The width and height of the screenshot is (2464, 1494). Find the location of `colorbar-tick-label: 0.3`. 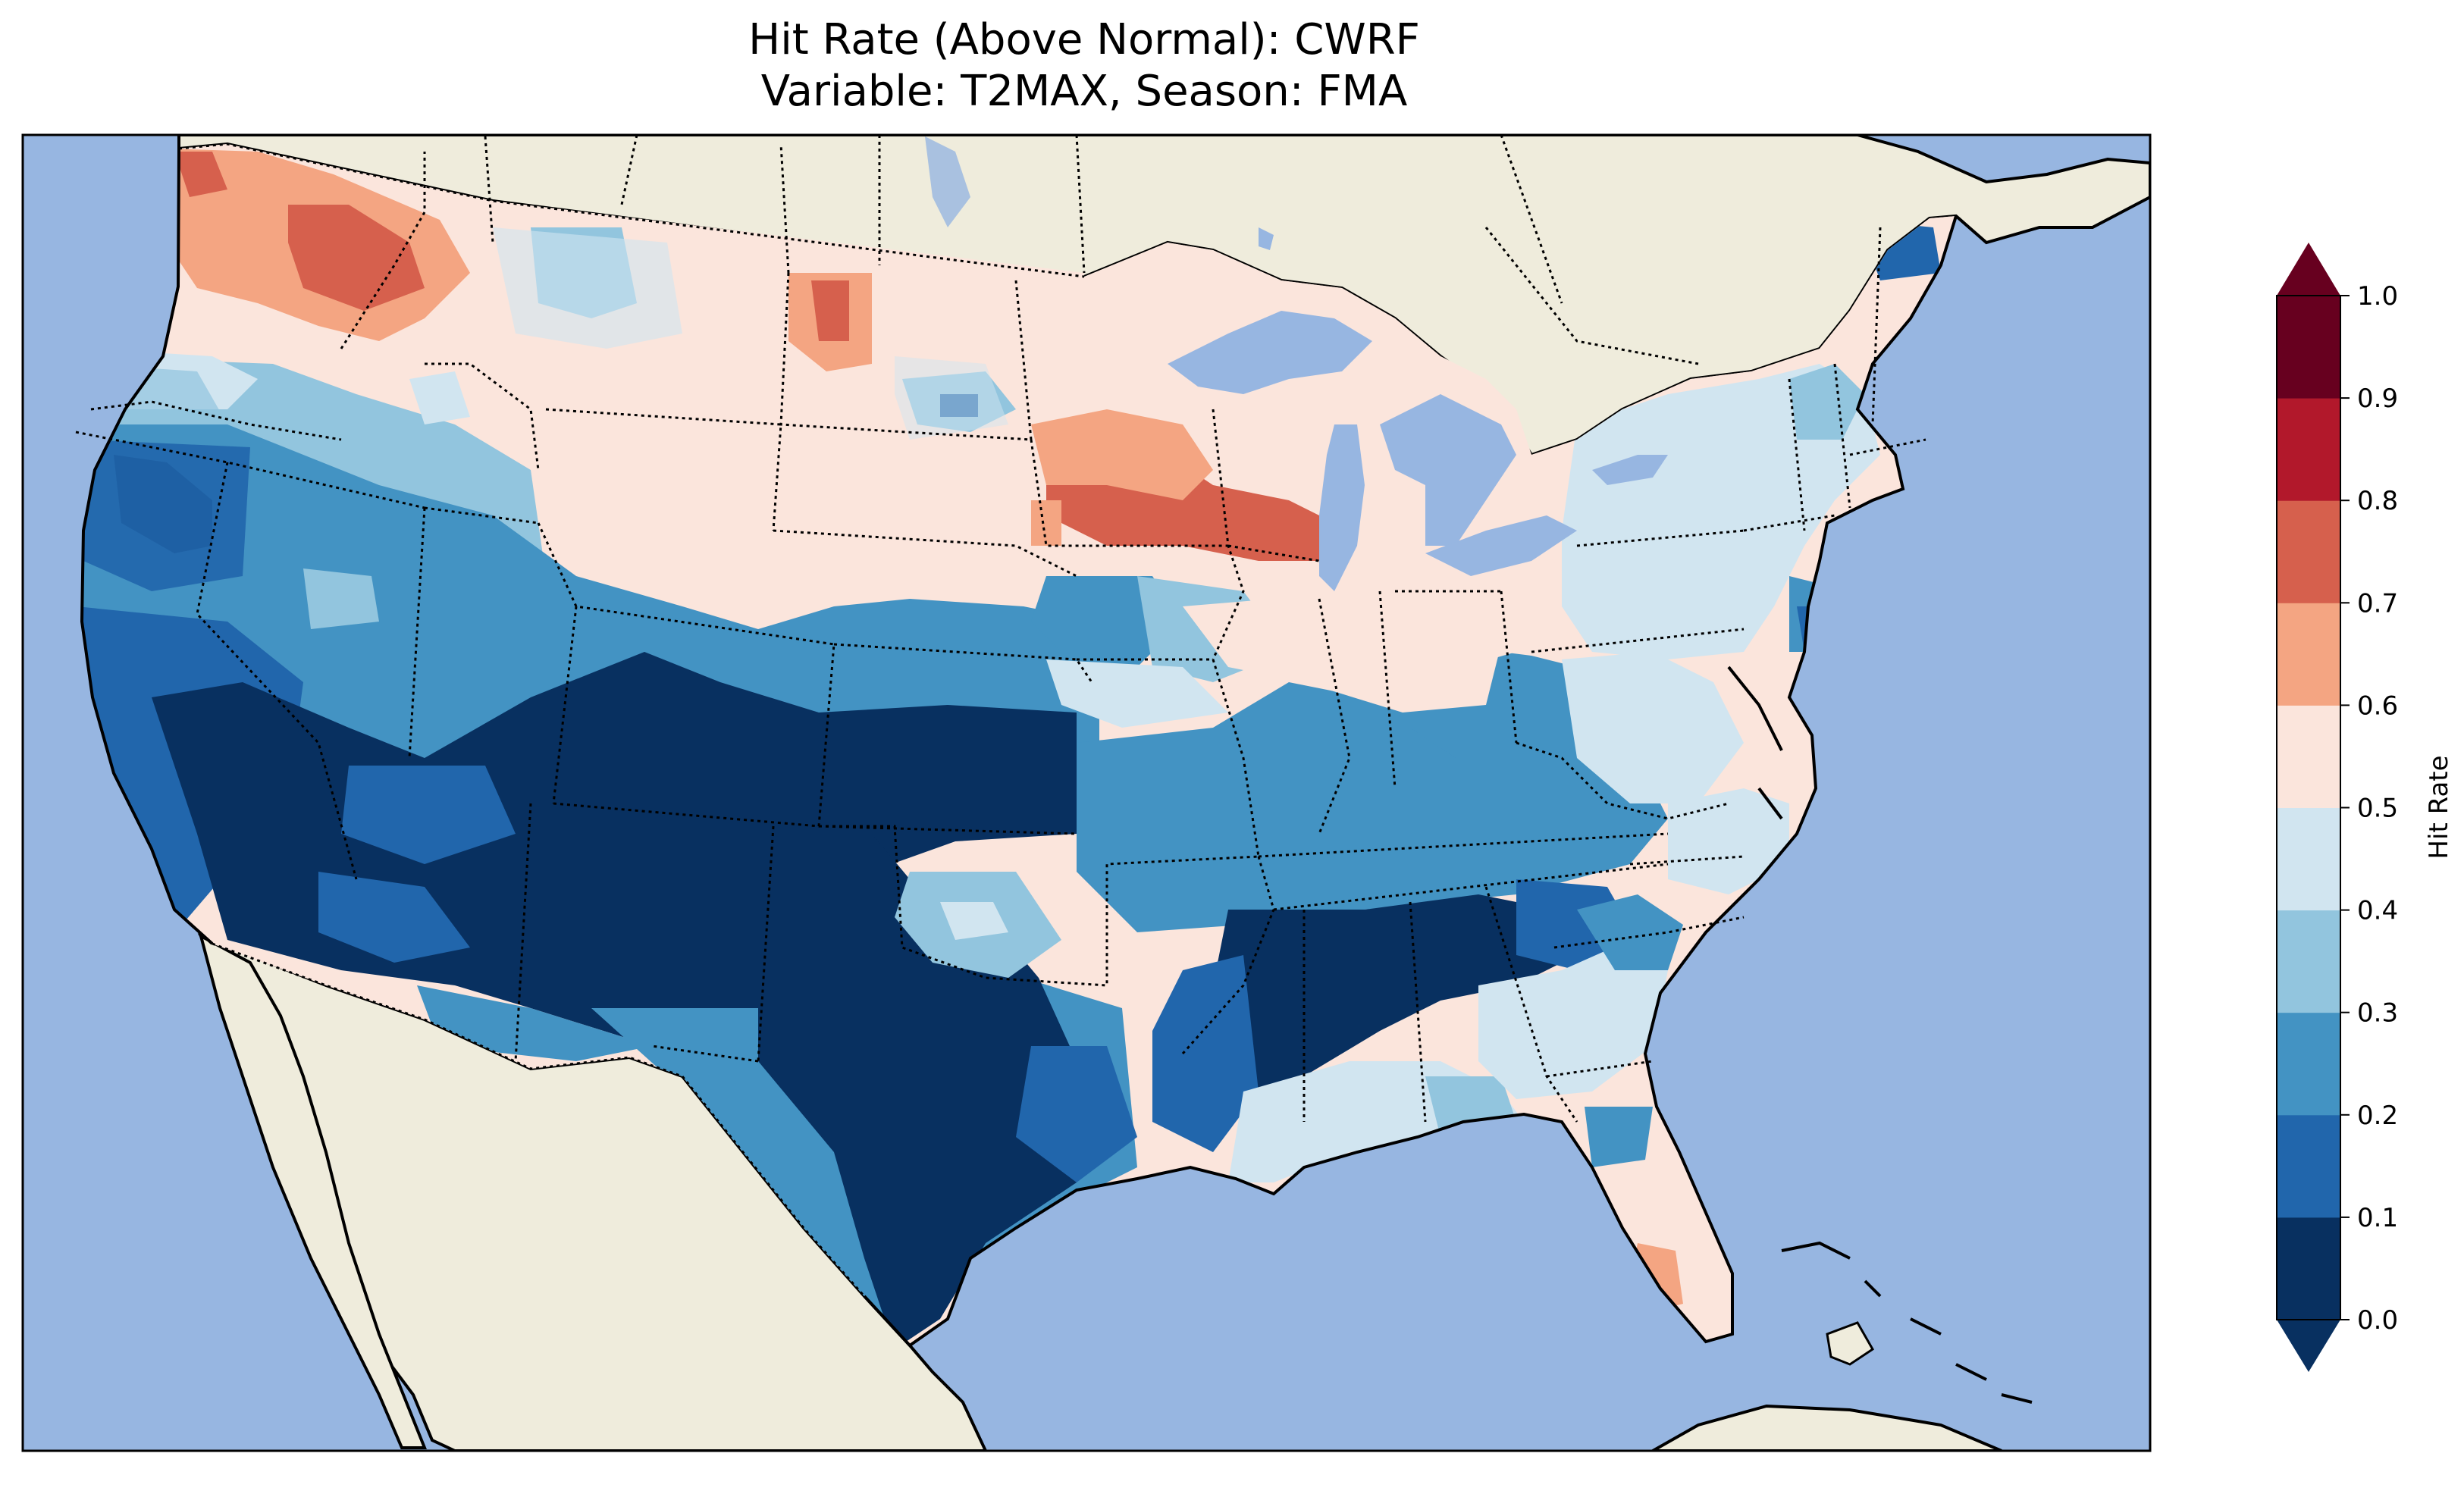

colorbar-tick-label: 0.3 is located at coordinates (2377, 1013).